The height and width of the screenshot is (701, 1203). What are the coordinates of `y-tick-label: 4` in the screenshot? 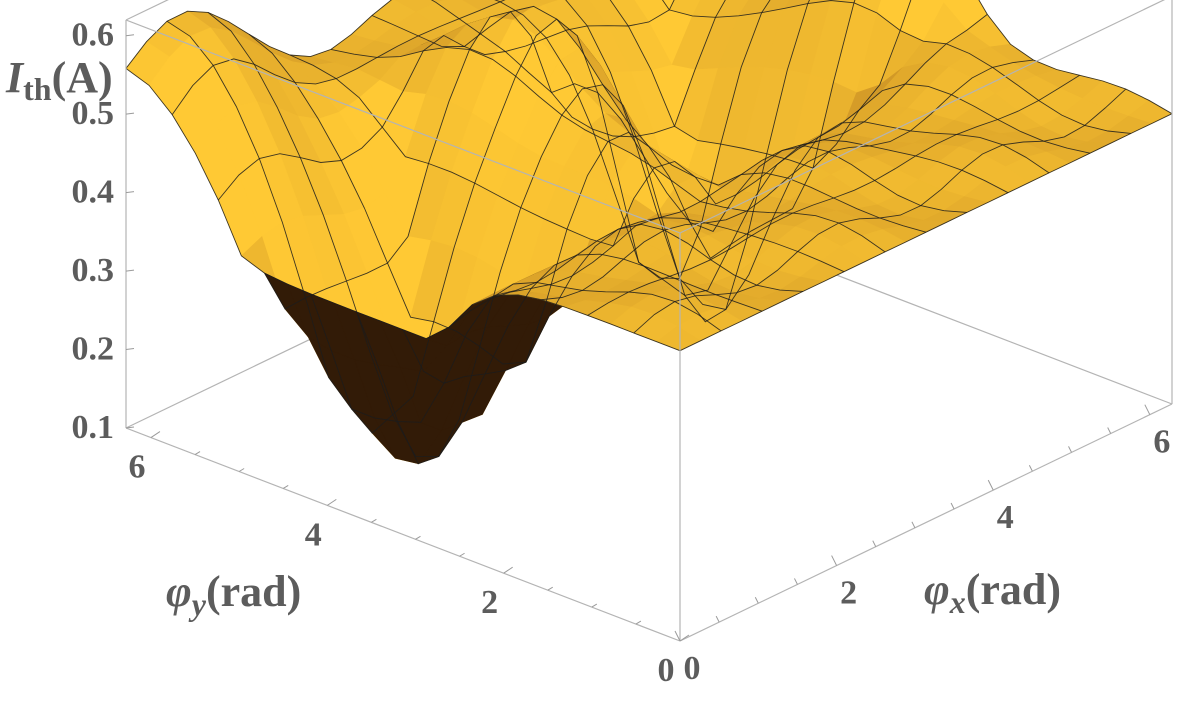 It's located at (313, 534).